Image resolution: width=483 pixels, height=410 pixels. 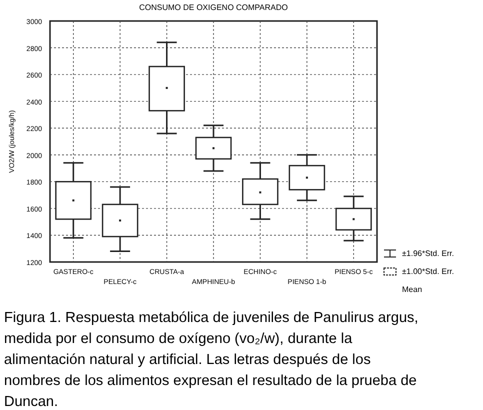 What do you see at coordinates (428, 271) in the screenshot?
I see `text: ±1.00*Std. Err.` at bounding box center [428, 271].